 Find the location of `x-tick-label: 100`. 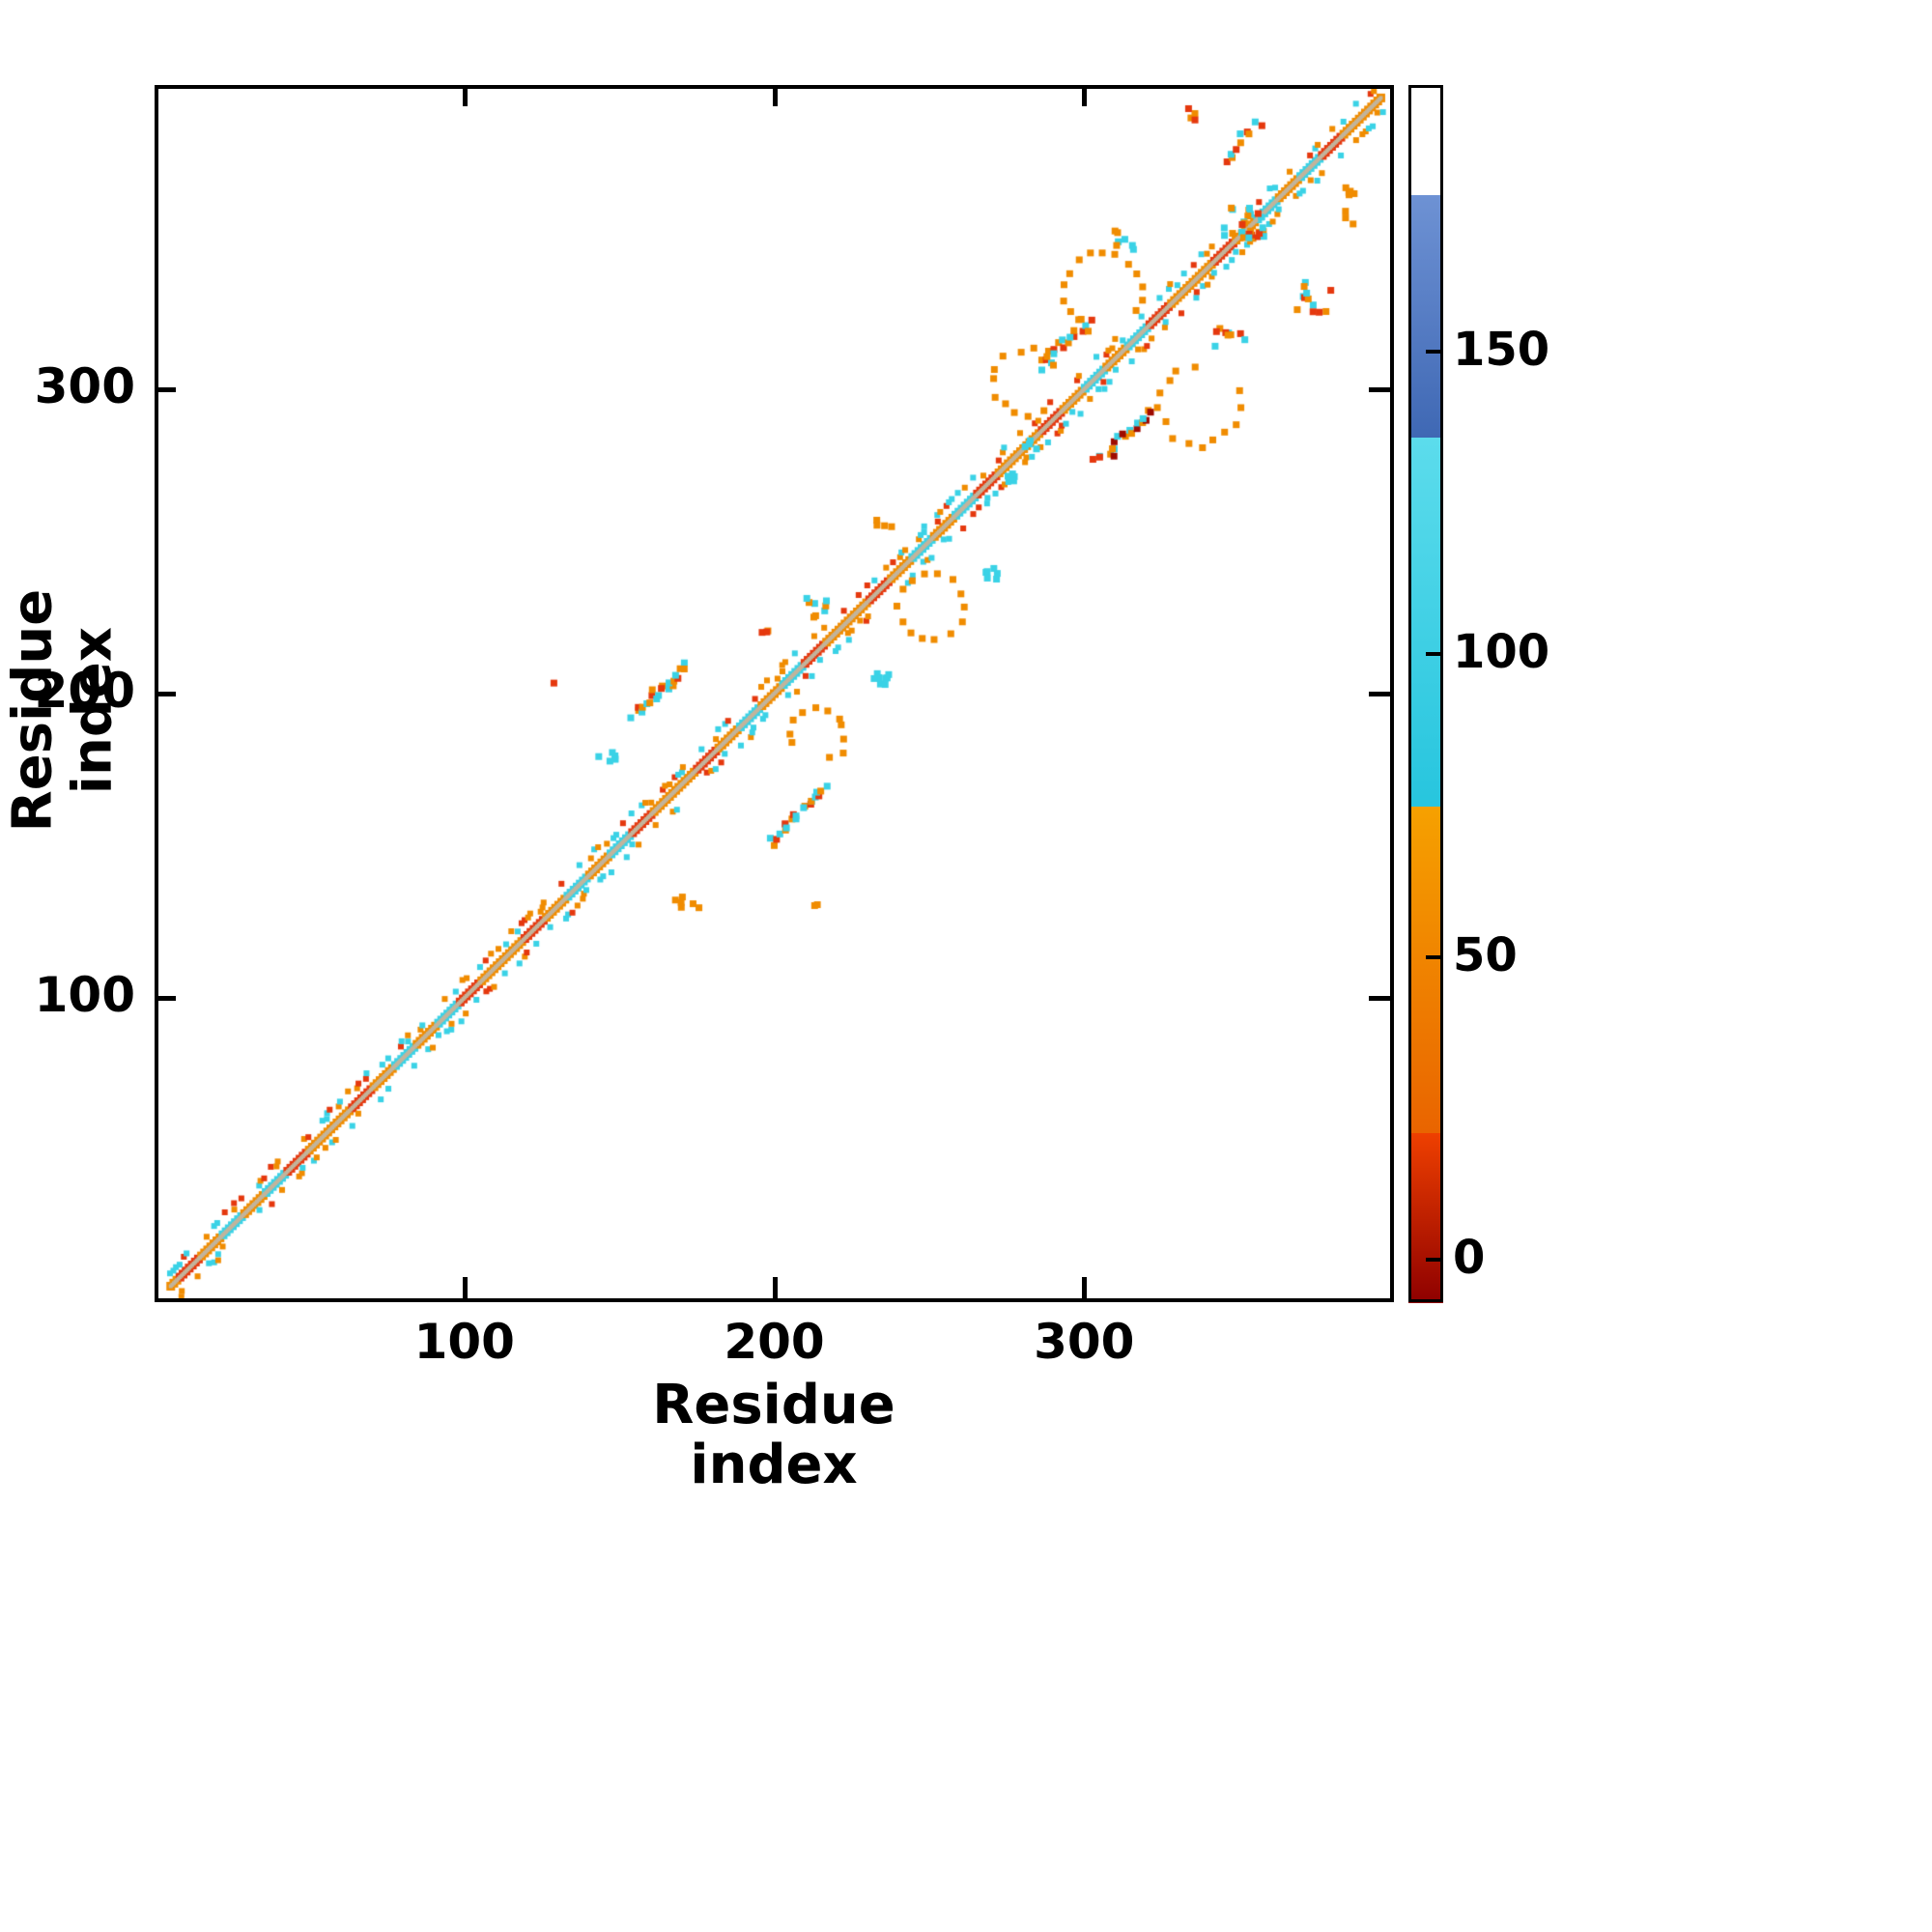

x-tick-label: 100 is located at coordinates (464, 1342).